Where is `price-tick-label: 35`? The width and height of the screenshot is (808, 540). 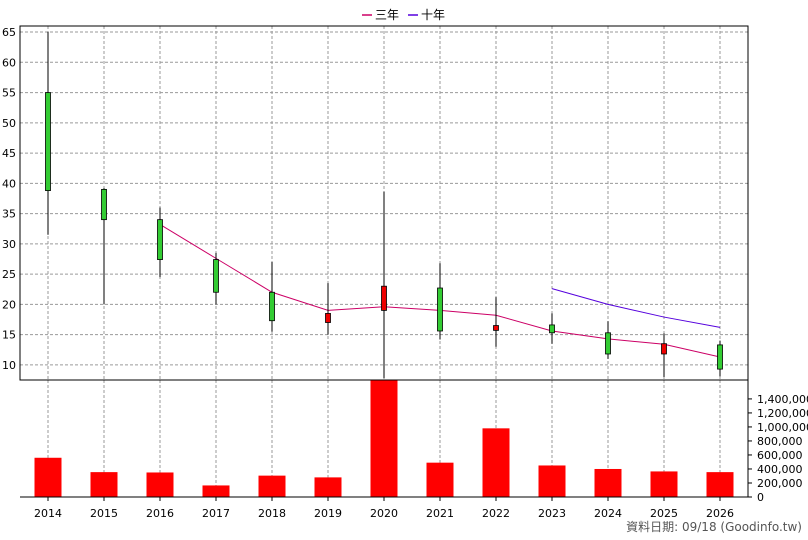
price-tick-label: 35 is located at coordinates (9, 214).